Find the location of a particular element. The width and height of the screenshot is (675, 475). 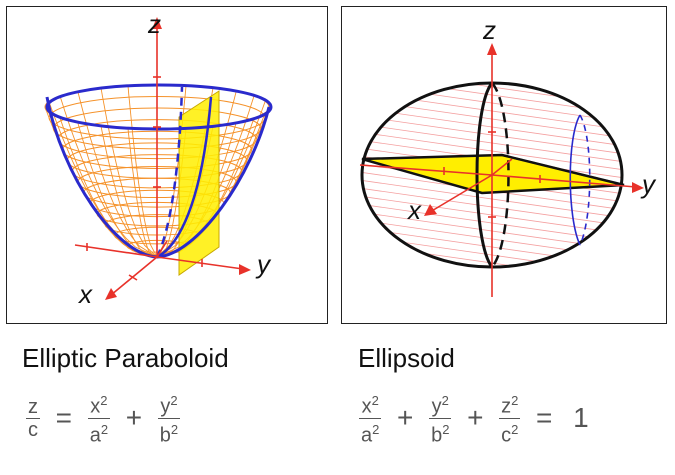

paraboloid-equation: z c = x2 a2 + y2 b2 is located at coordinates (103, 418).